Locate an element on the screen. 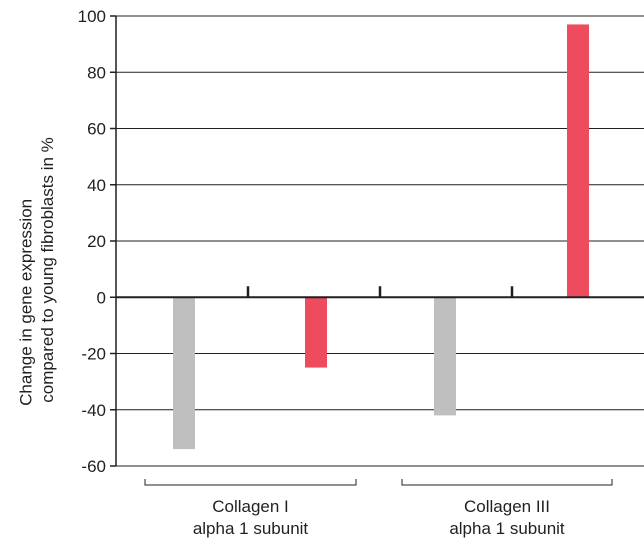  y-tick-label: 40 is located at coordinates (96, 185).